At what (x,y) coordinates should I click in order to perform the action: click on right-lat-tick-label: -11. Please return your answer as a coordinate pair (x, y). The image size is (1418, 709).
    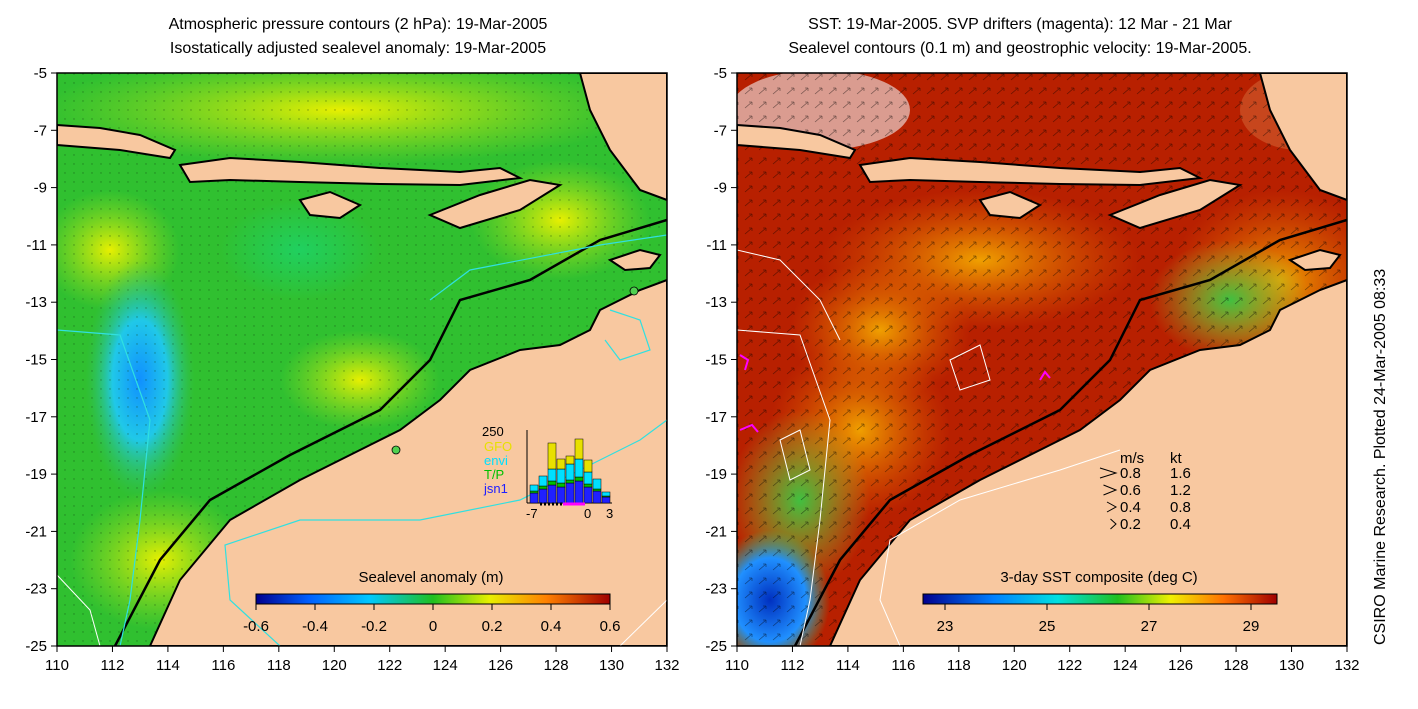
    Looking at the image, I should click on (716, 245).